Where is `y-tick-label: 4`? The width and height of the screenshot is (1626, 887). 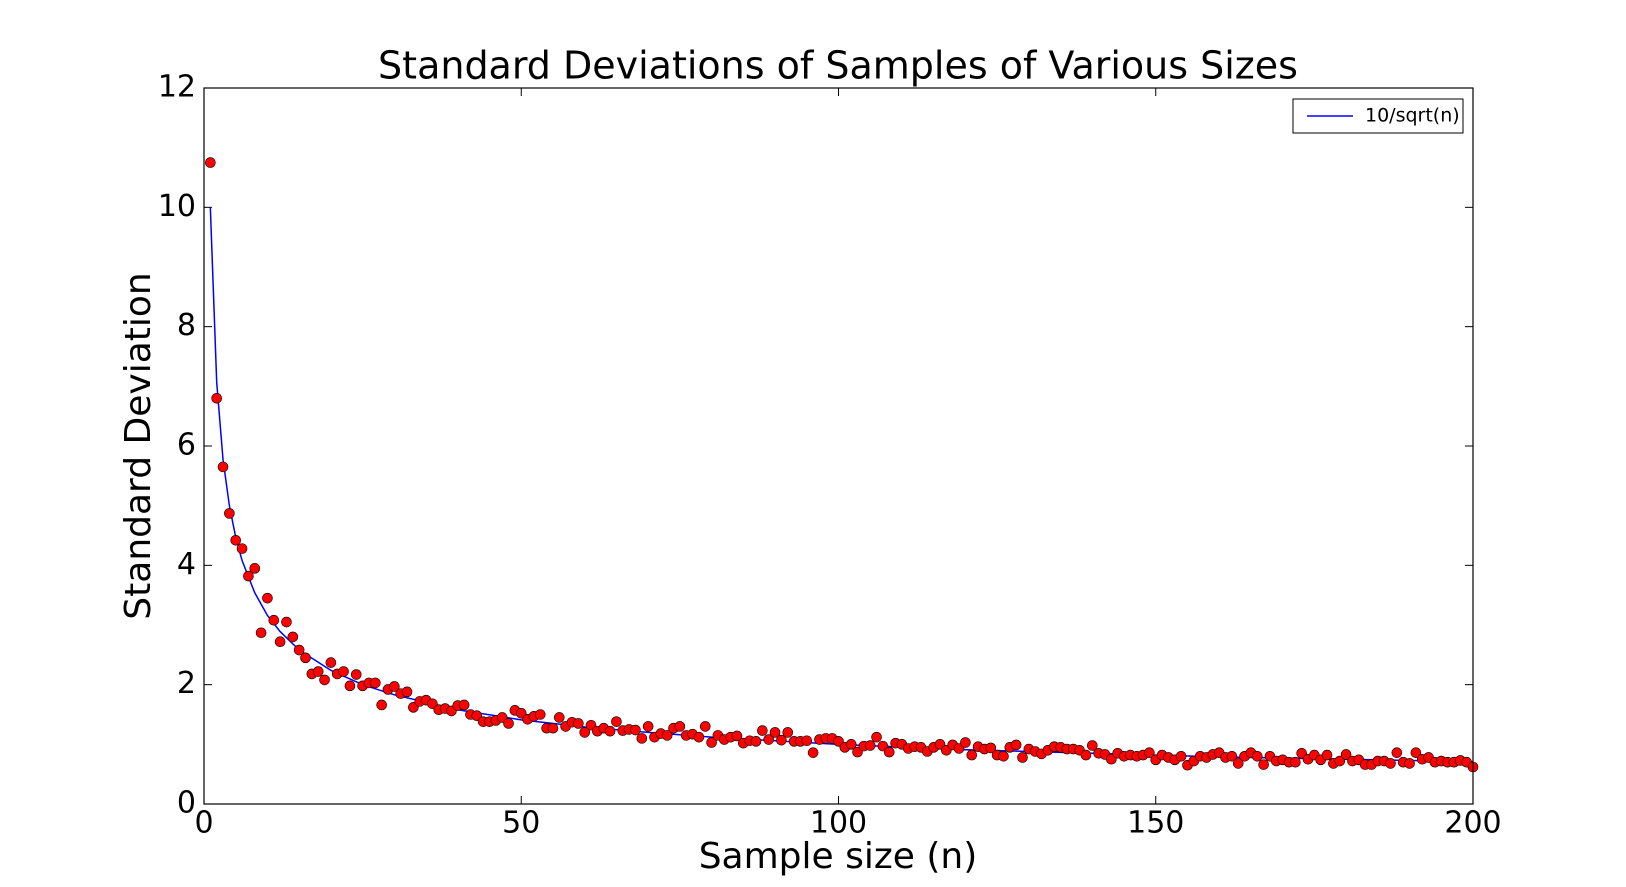 y-tick-label: 4 is located at coordinates (186, 564).